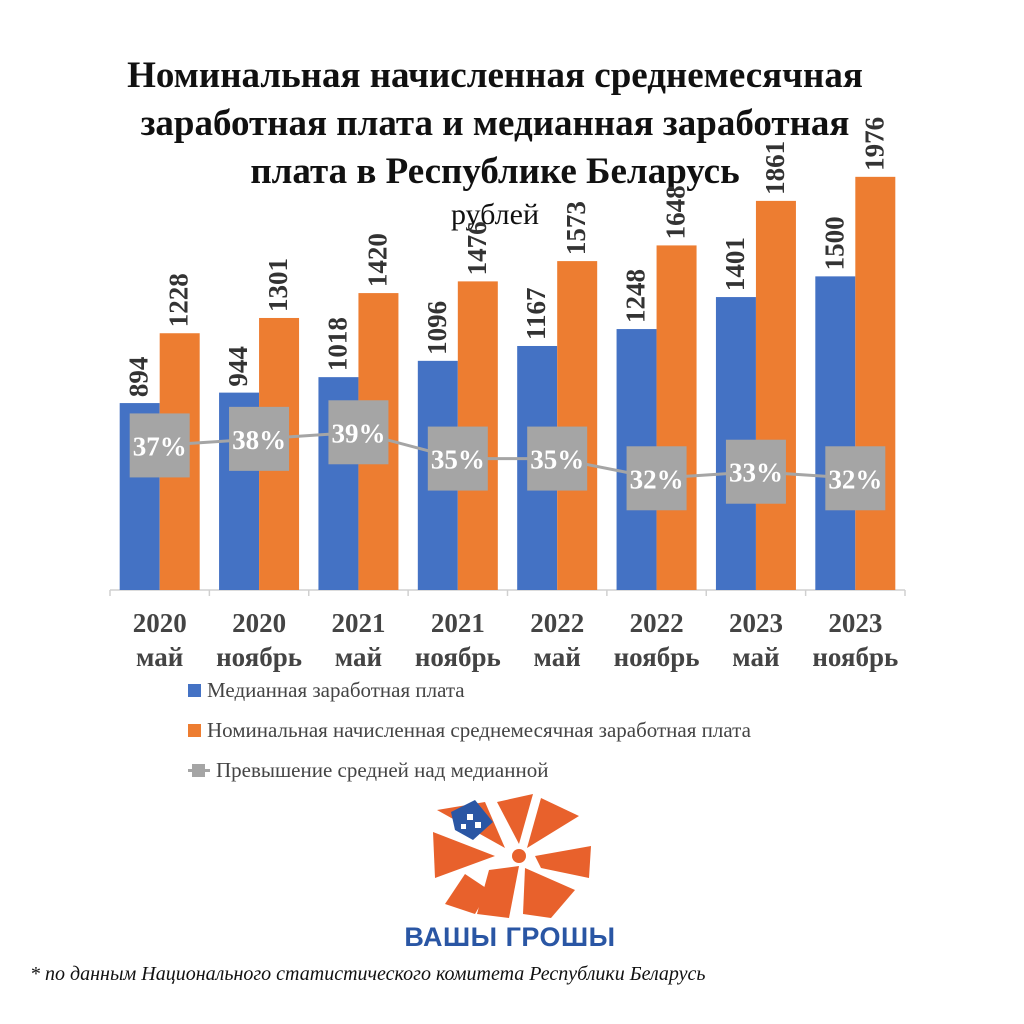 This screenshot has width=1024, height=1024. What do you see at coordinates (495, 171) in the screenshot?
I see `chart-title-line-3: плата в Республике Беларусь` at bounding box center [495, 171].